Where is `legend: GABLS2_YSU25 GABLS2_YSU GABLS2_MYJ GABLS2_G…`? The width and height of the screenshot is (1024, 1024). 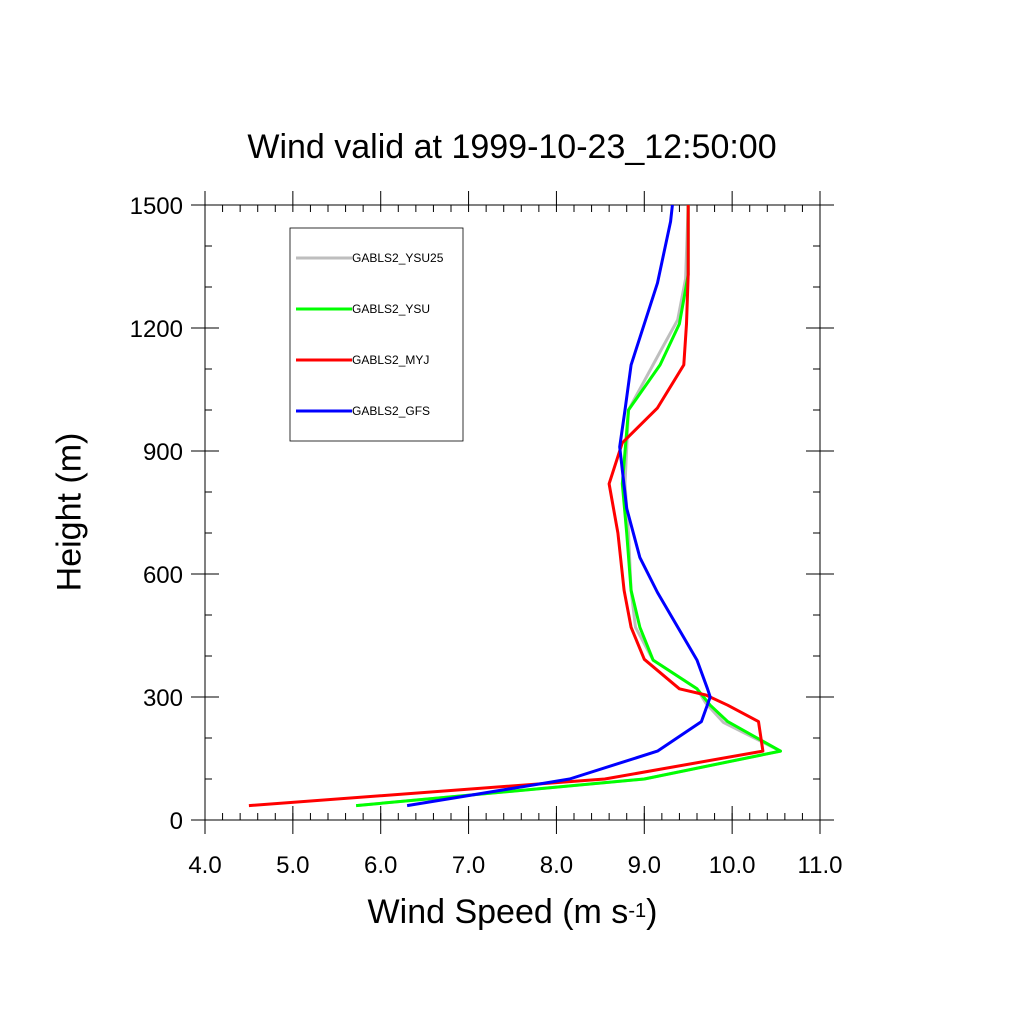
legend: GABLS2_YSU25 GABLS2_YSU GABLS2_MYJ GABLS2_G… is located at coordinates (376, 334).